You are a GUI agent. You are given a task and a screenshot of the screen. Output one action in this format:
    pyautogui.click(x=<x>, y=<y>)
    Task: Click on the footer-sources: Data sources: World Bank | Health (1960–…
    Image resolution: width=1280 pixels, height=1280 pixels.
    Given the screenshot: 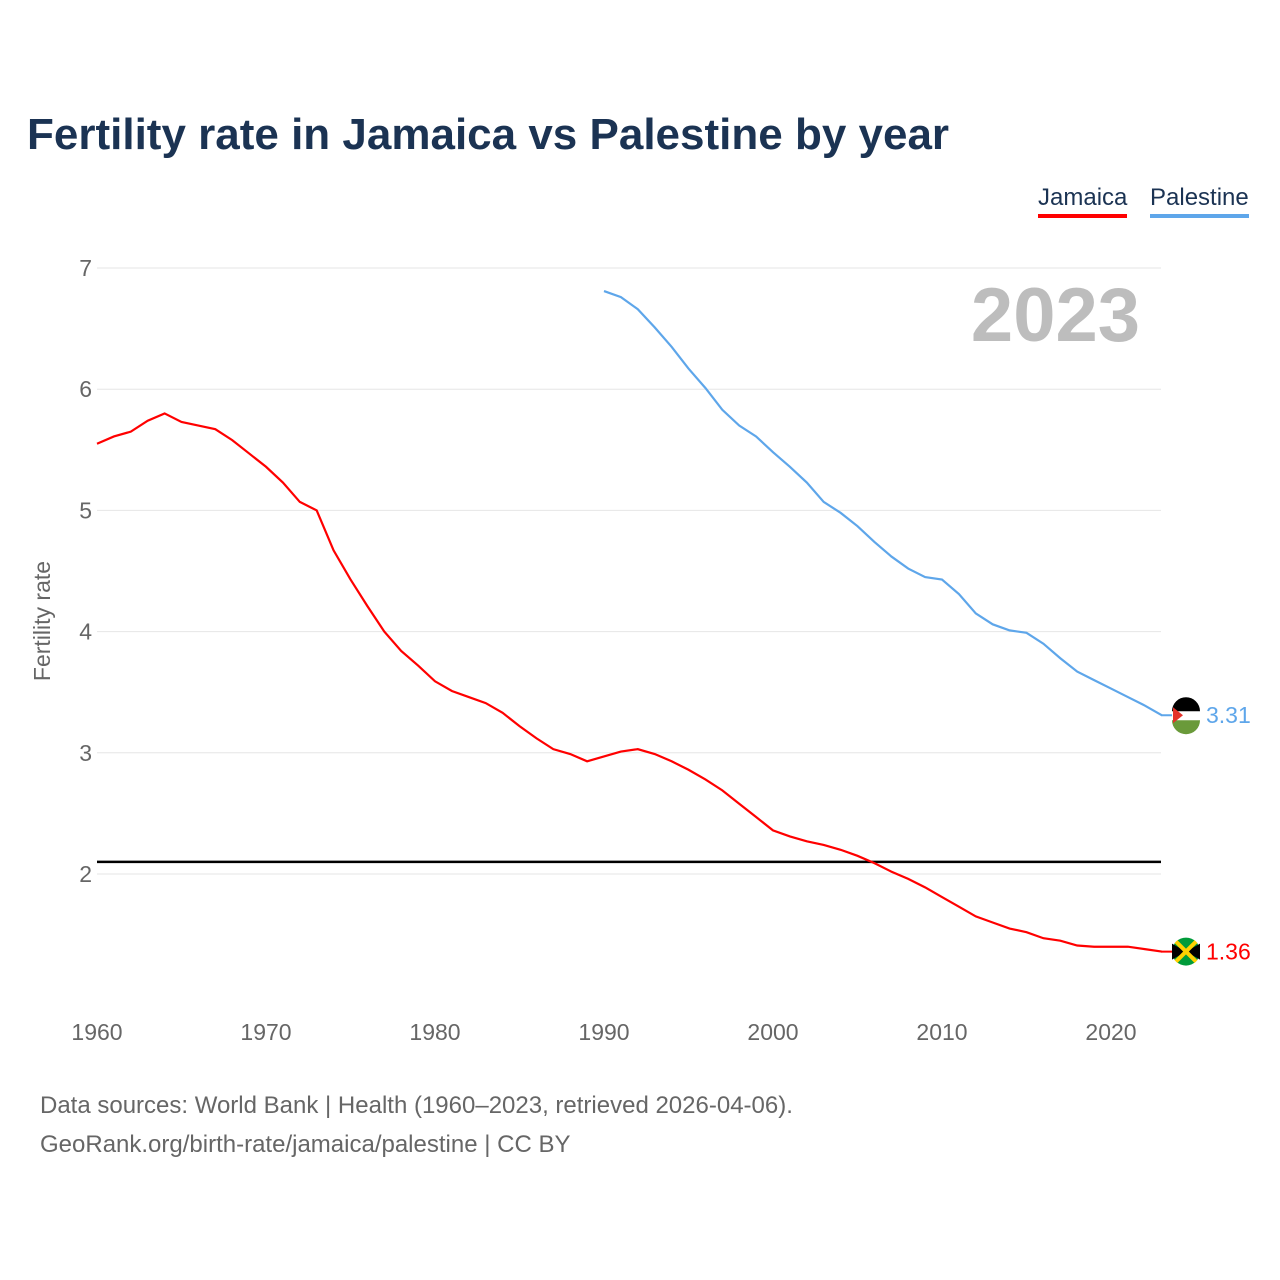 What is the action you would take?
    pyautogui.click(x=416, y=1105)
    